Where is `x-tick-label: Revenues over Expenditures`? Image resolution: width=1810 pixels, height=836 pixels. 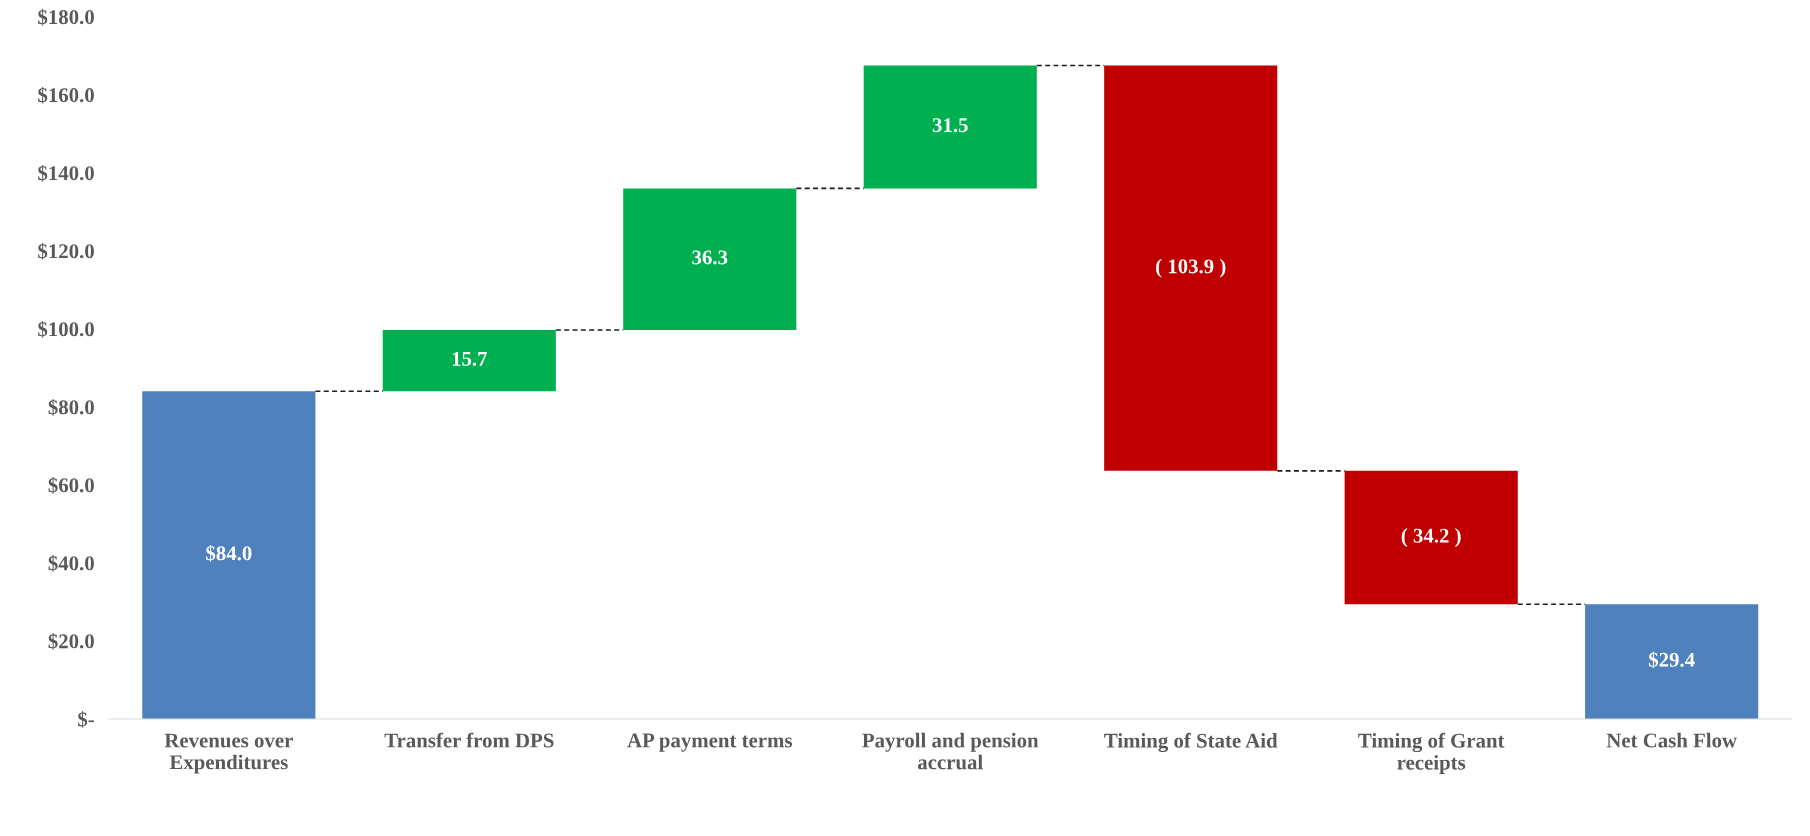
x-tick-label: Revenues over Expenditures is located at coordinates (228, 753).